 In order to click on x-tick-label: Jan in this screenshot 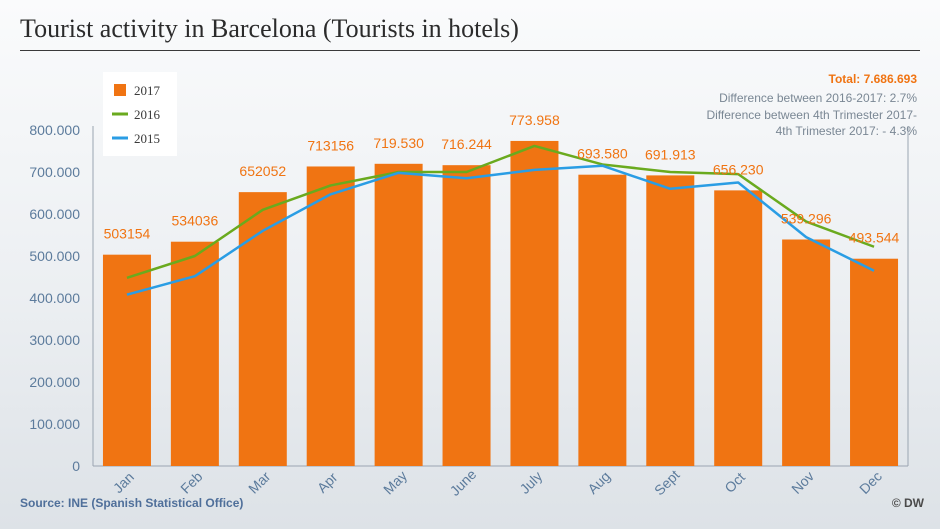, I will do `click(123, 482)`.